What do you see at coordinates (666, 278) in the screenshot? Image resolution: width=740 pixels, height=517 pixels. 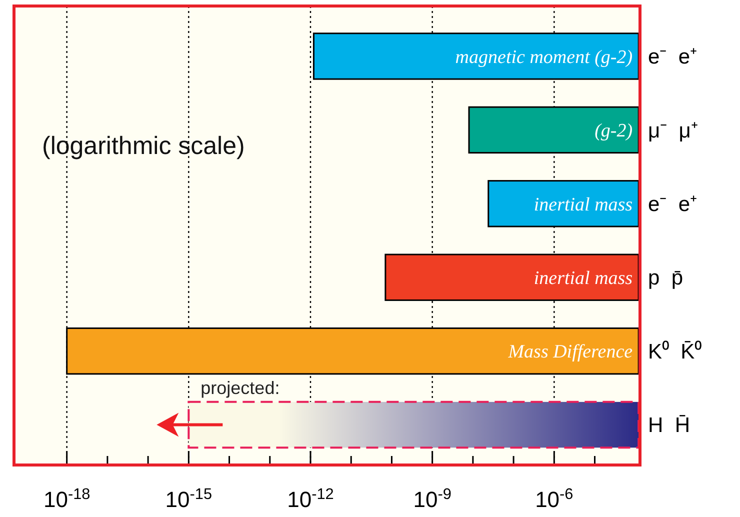 I see `y-tick-label: p p̄` at bounding box center [666, 278].